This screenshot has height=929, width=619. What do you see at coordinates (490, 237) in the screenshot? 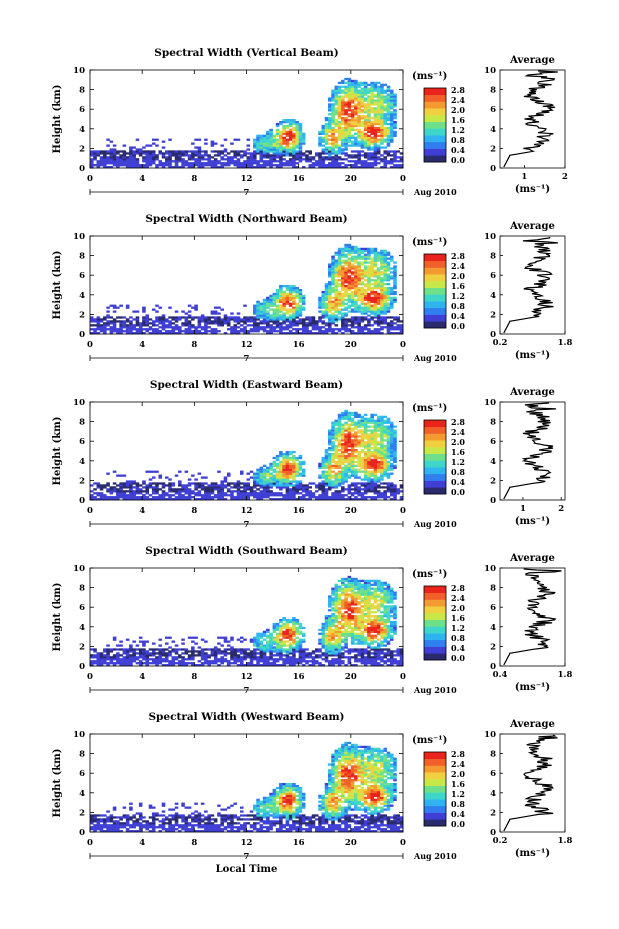
I see `profile-y-tick-label: 10` at bounding box center [490, 237].